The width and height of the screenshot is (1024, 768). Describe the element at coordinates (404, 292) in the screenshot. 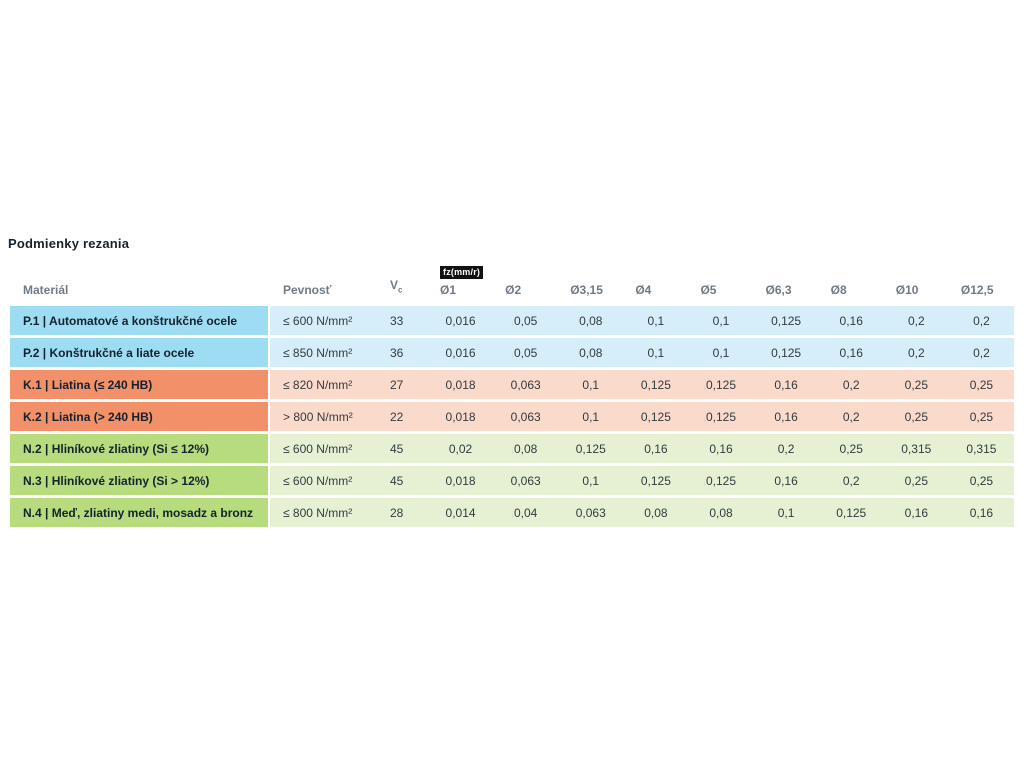

I see `column-header-vc: Vc` at that location.